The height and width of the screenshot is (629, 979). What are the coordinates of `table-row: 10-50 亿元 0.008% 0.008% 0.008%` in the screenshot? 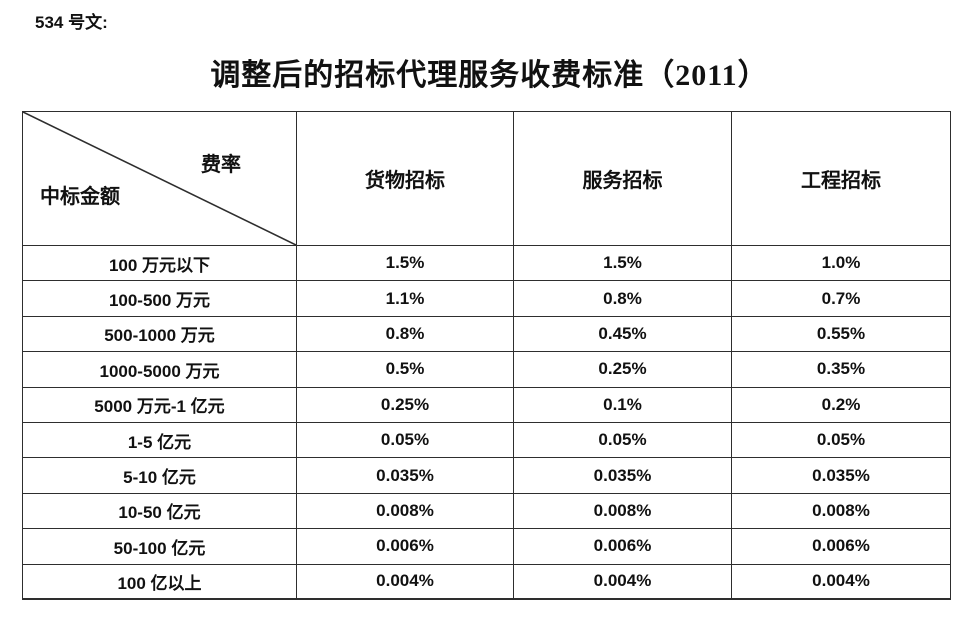 It's located at (486, 511).